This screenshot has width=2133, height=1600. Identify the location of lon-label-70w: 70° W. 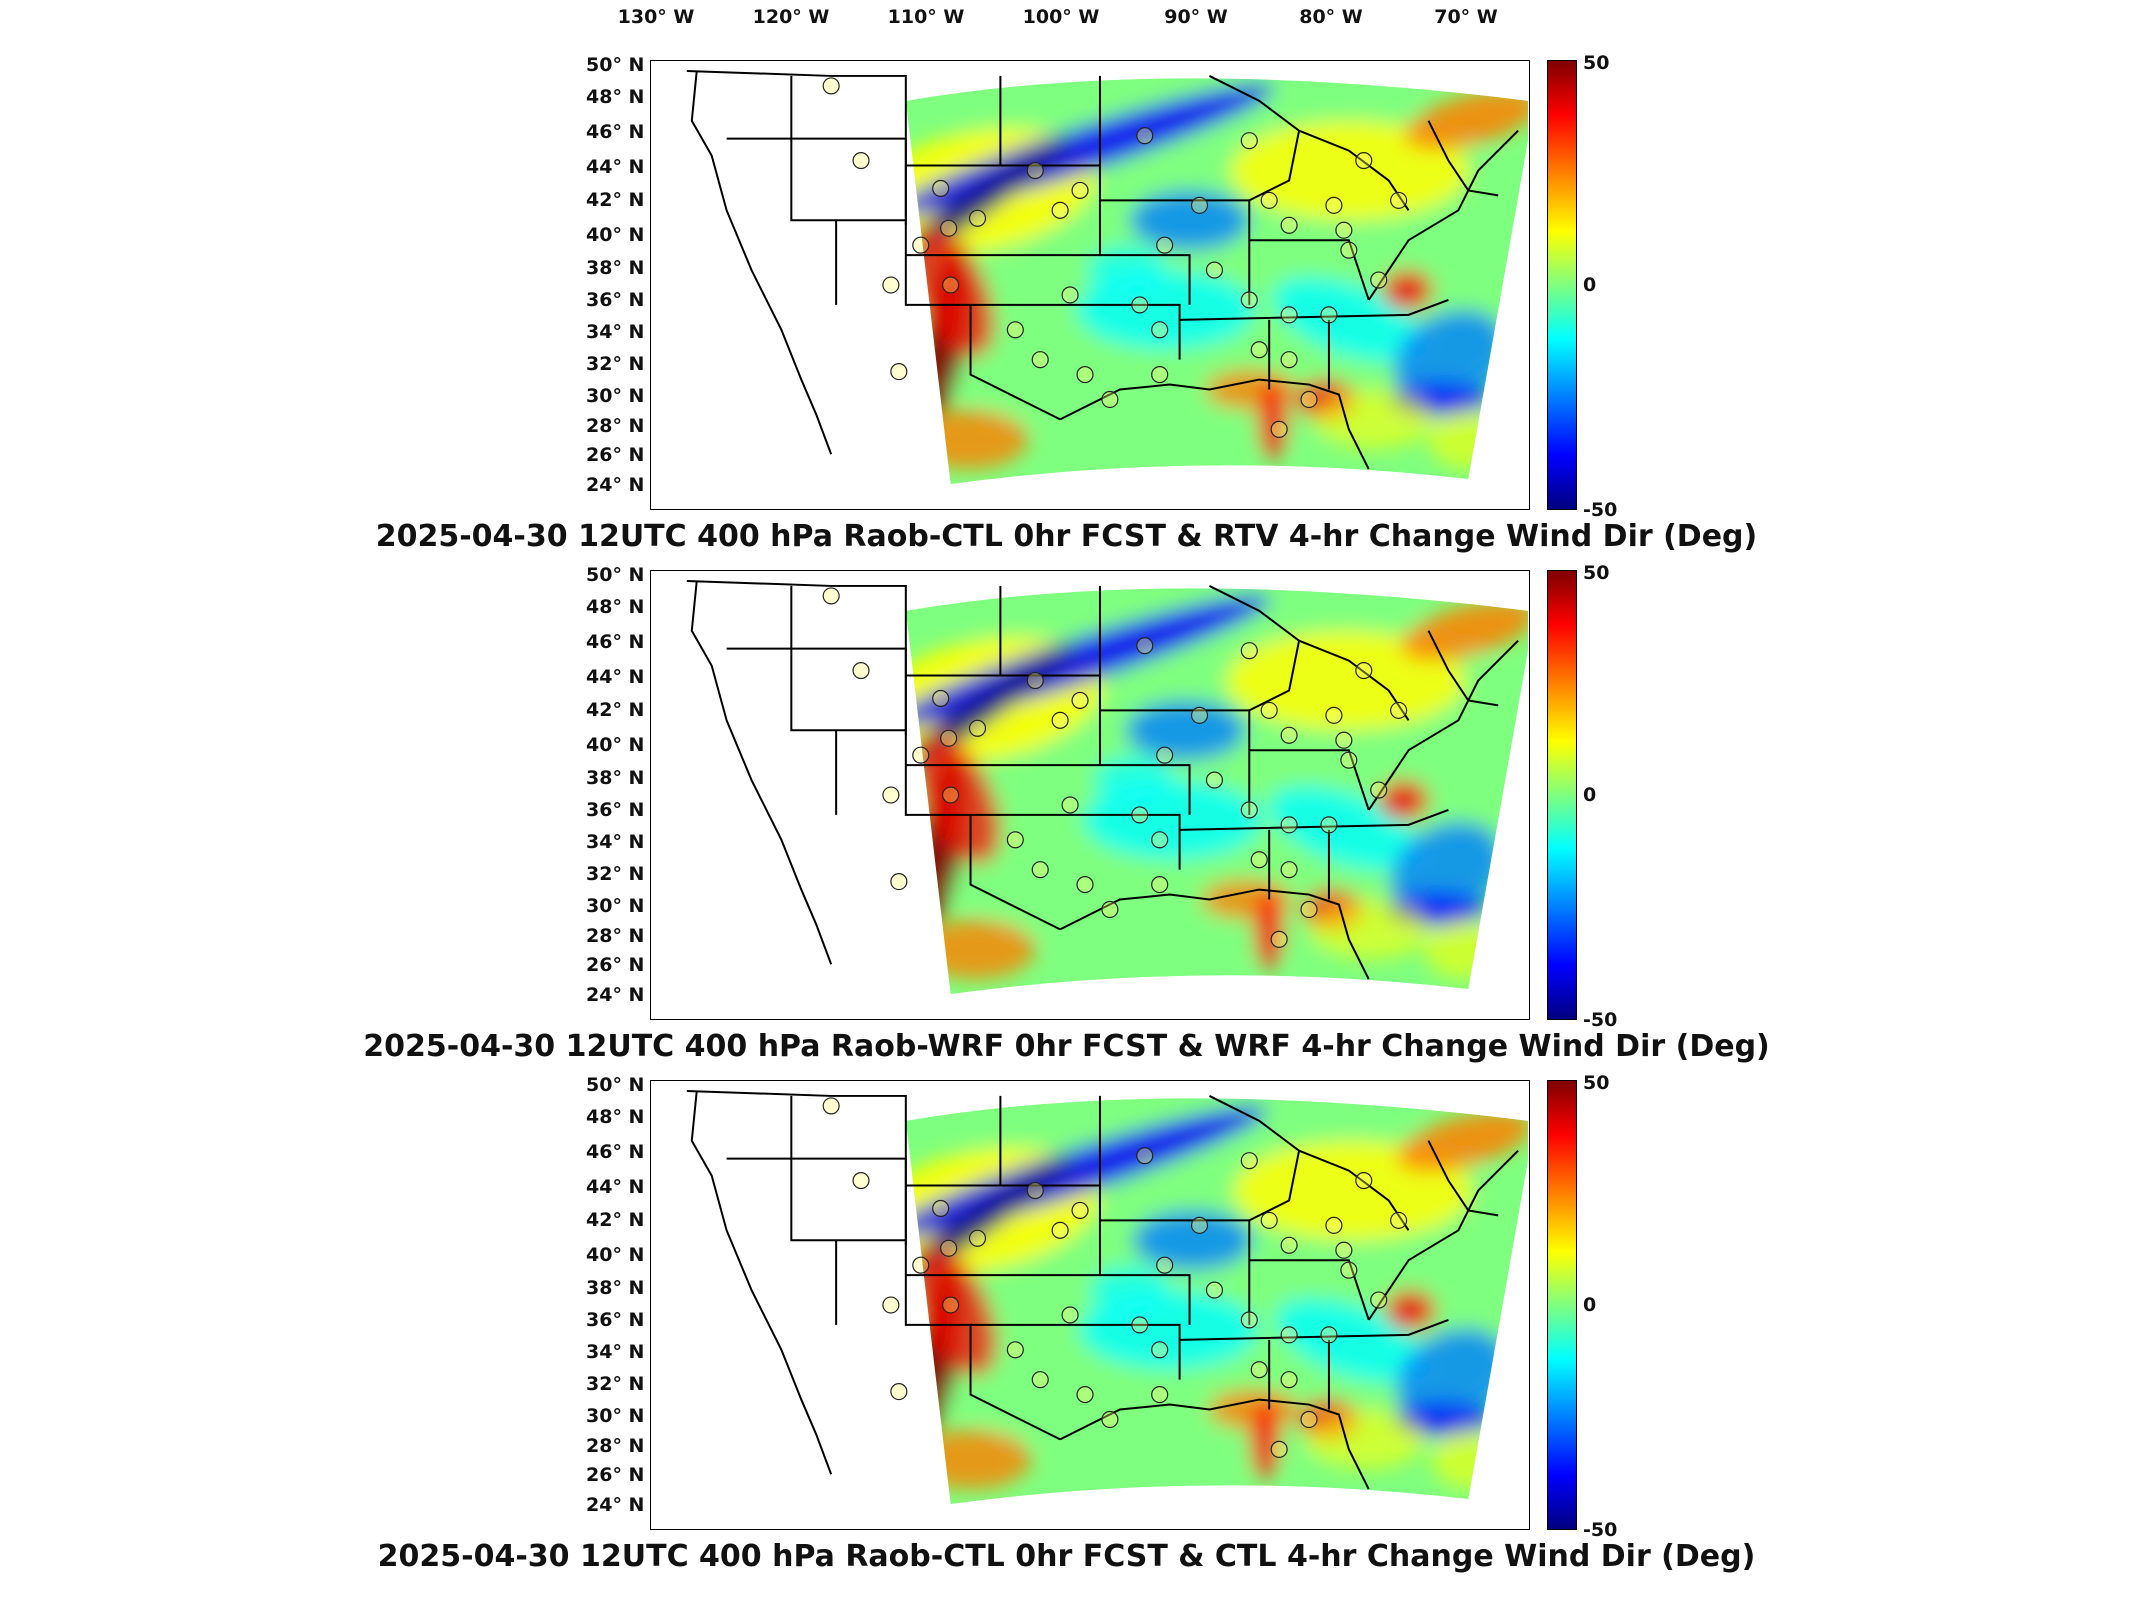
(1466, 17).